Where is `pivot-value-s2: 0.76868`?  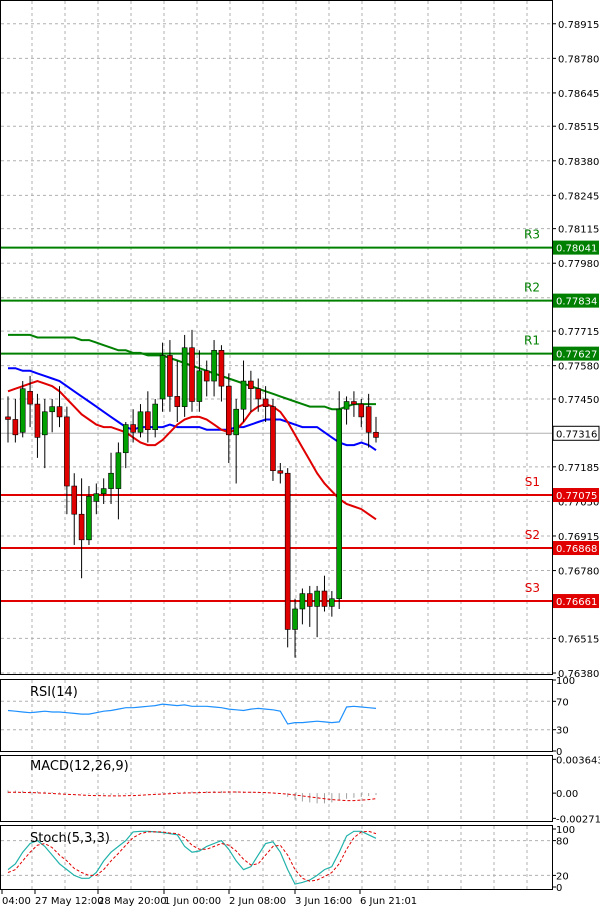 pivot-value-s2: 0.76868 is located at coordinates (576, 549).